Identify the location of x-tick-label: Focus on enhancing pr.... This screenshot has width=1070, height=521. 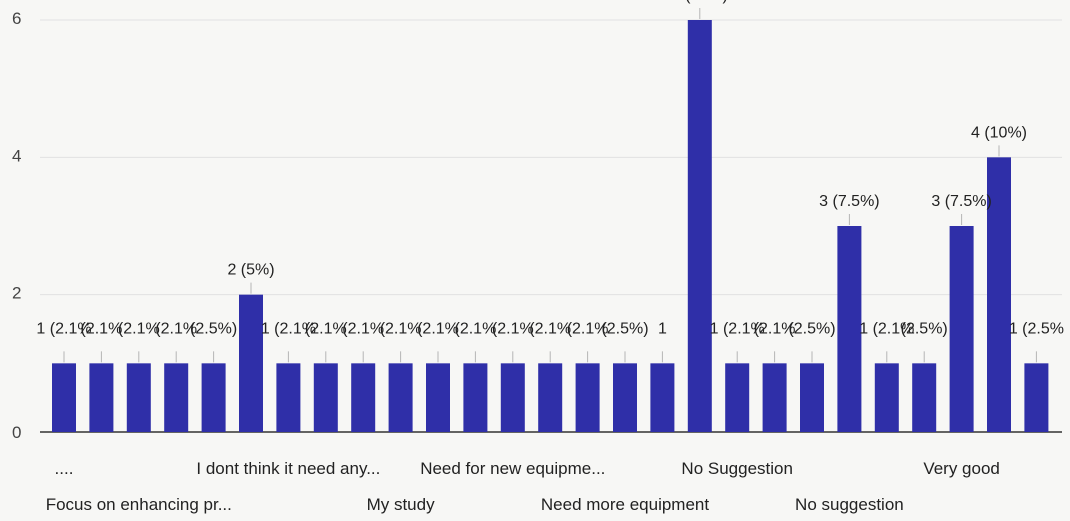
(139, 504).